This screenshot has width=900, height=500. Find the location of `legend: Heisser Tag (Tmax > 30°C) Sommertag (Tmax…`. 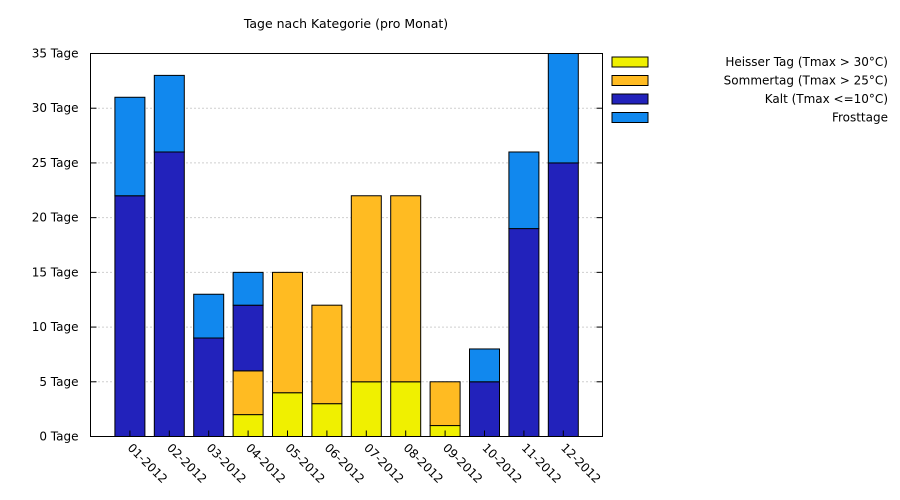

legend: Heisser Tag (Tmax > 30°C) Sommertag (Tmax… is located at coordinates (749, 90).